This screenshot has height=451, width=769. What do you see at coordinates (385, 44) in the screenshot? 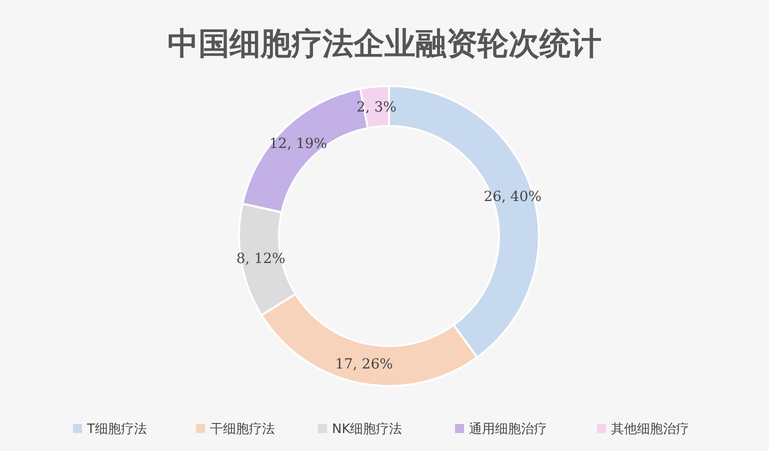
I see `title: 中国细胞疗法企业融资轮次统计` at bounding box center [385, 44].